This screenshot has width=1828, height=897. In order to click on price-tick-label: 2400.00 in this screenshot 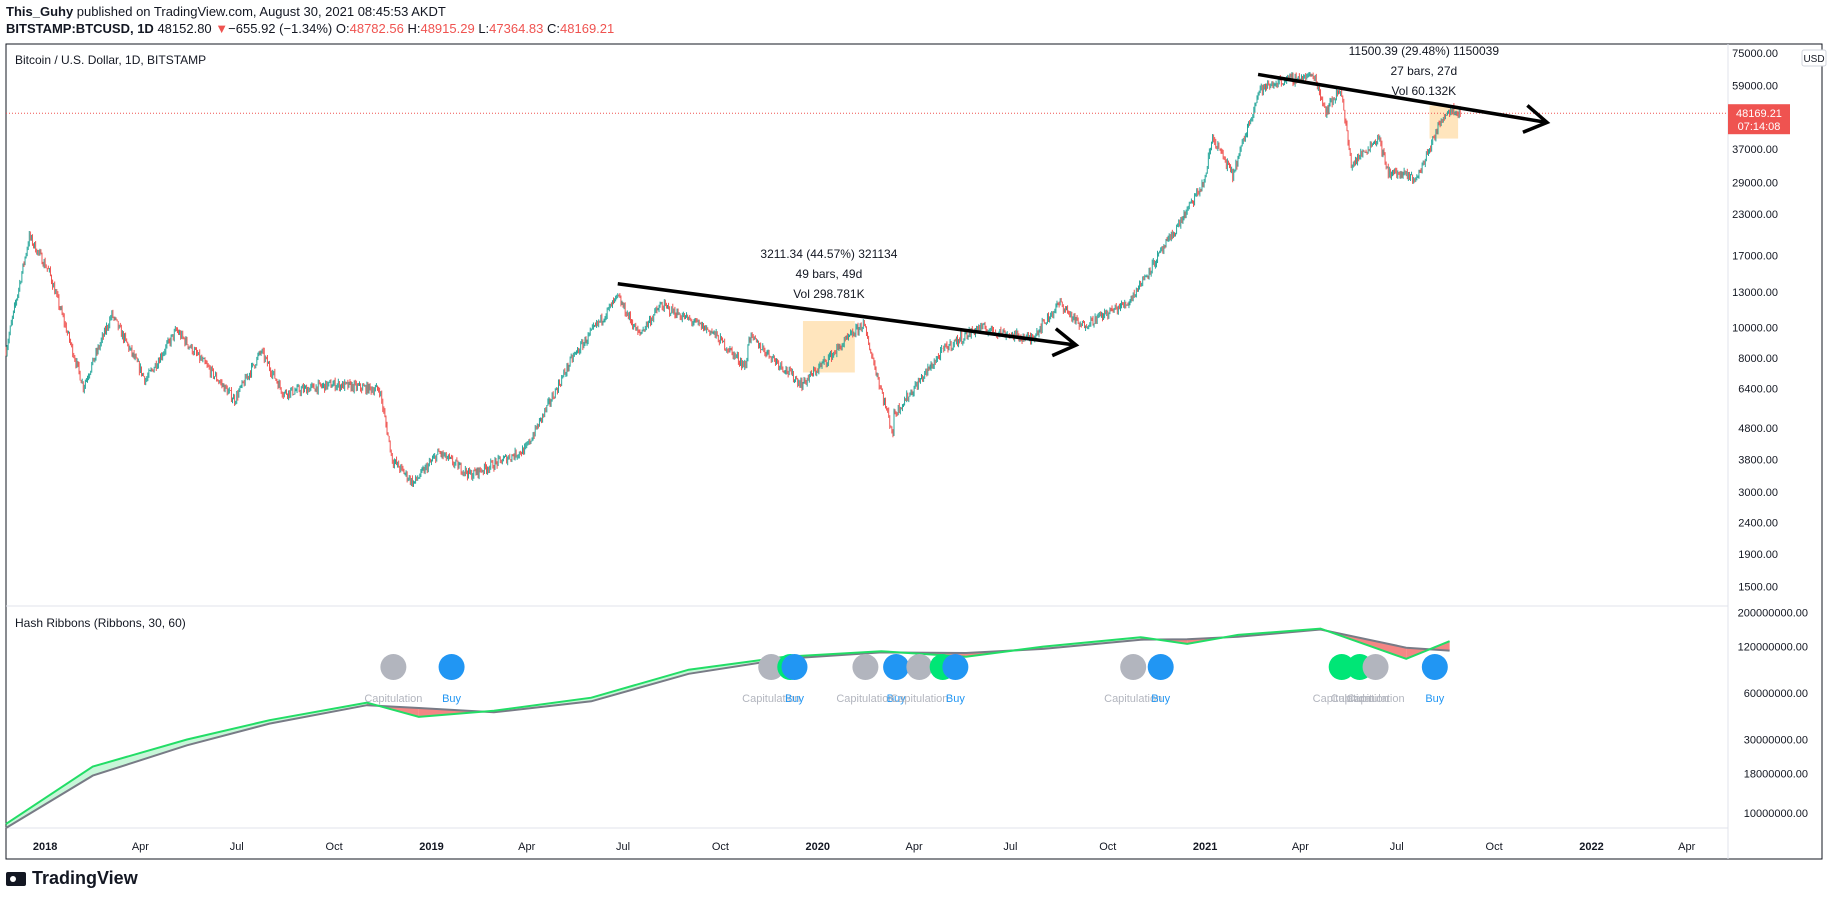, I will do `click(1758, 523)`.